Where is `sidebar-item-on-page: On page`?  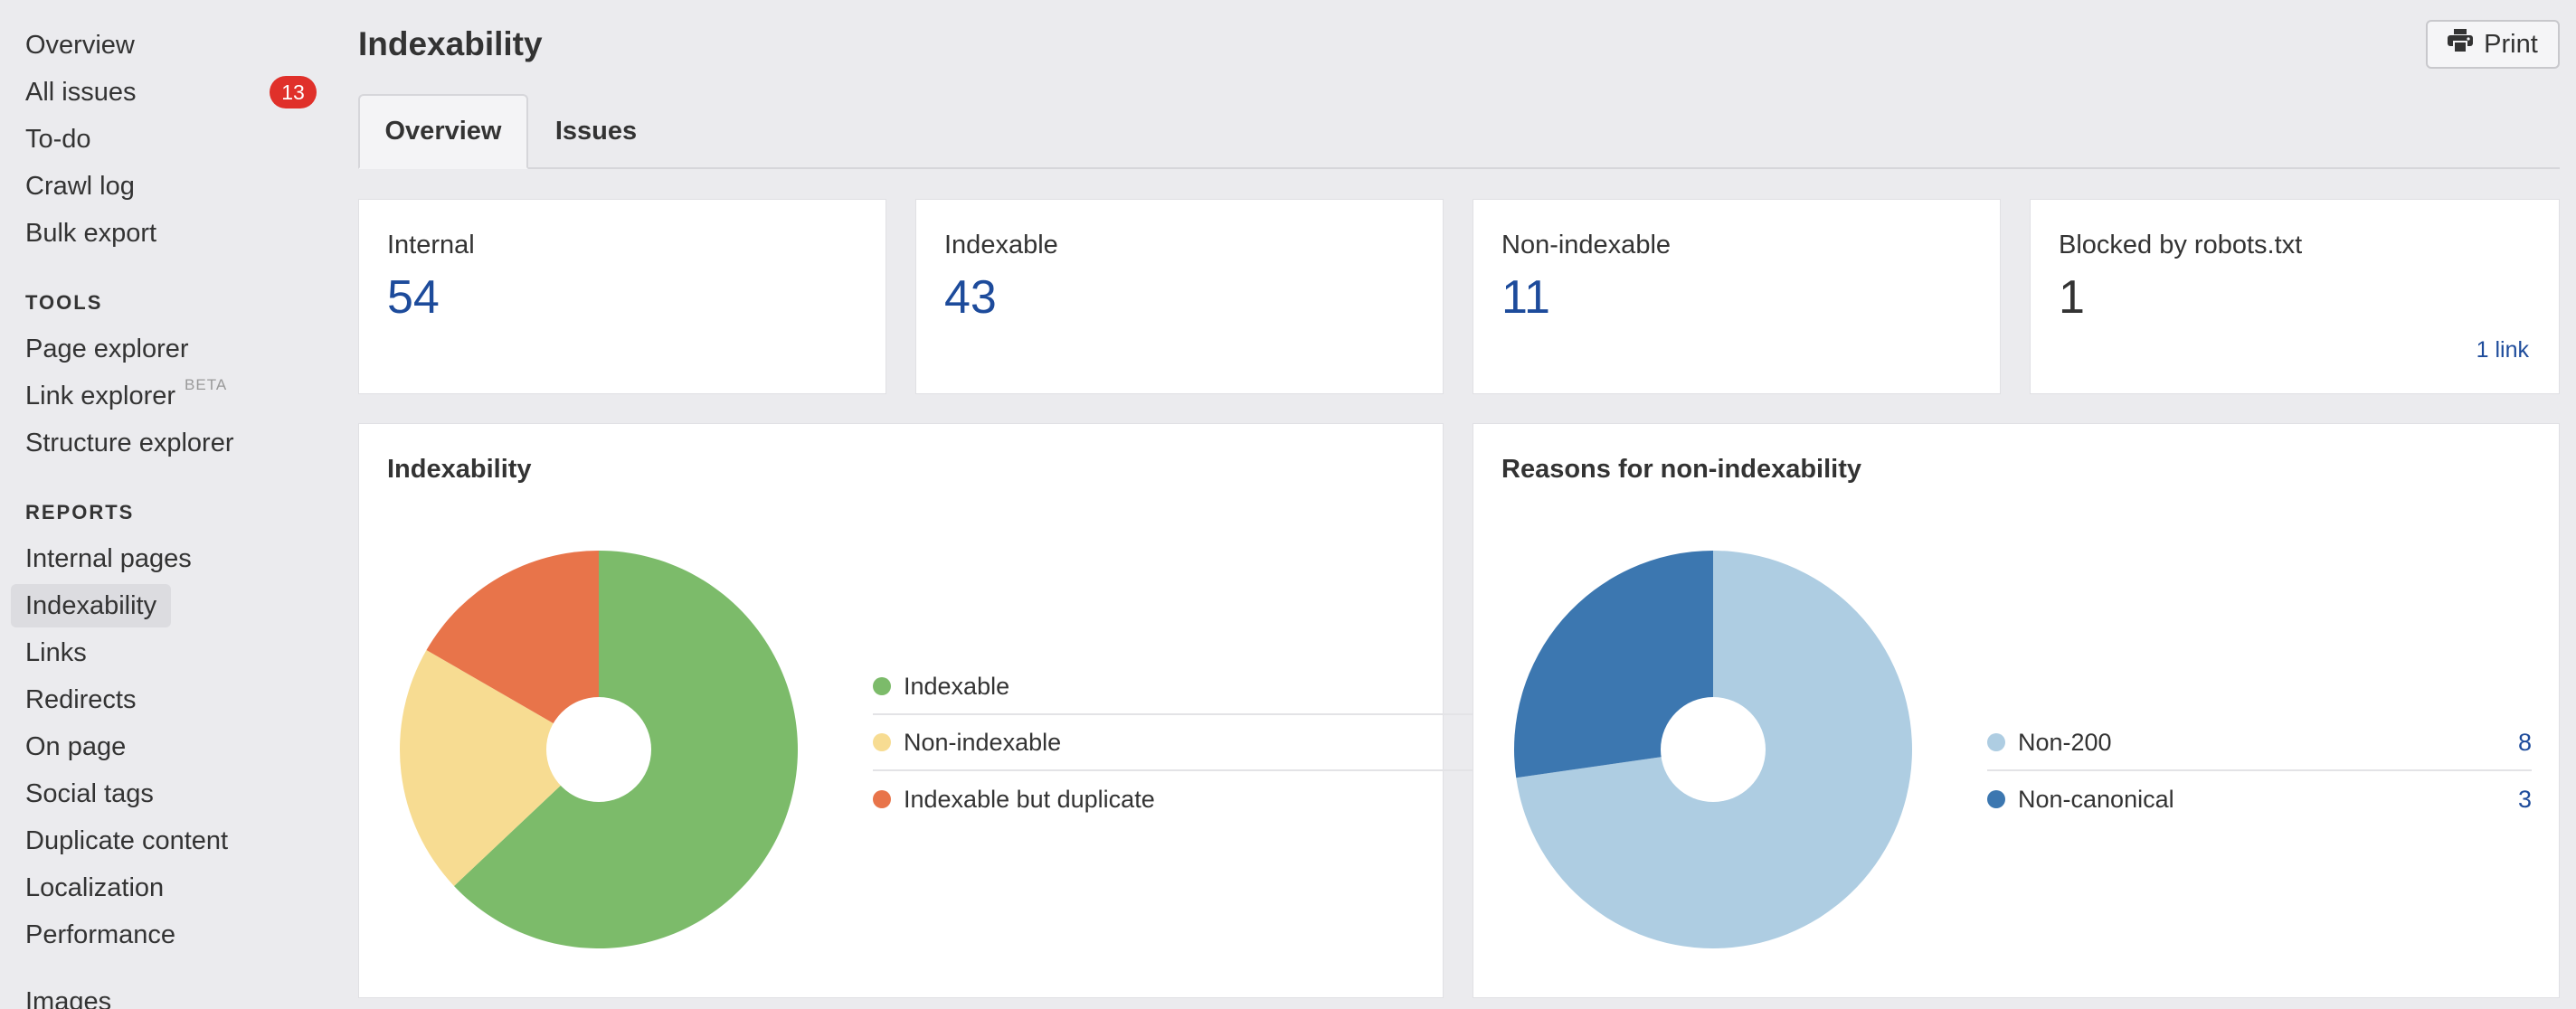 sidebar-item-on-page: On page is located at coordinates (76, 747).